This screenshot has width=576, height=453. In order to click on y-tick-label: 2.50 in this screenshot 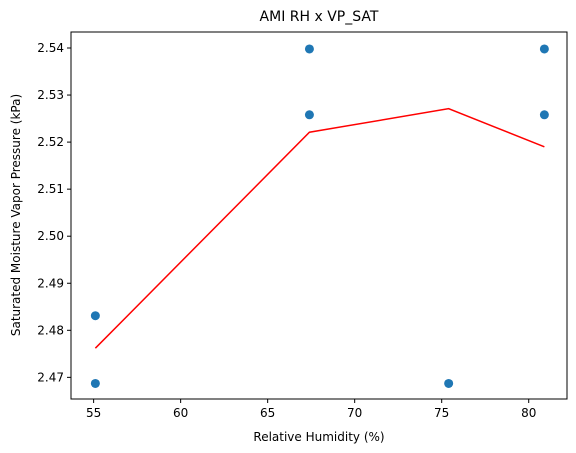, I will do `click(50, 236)`.